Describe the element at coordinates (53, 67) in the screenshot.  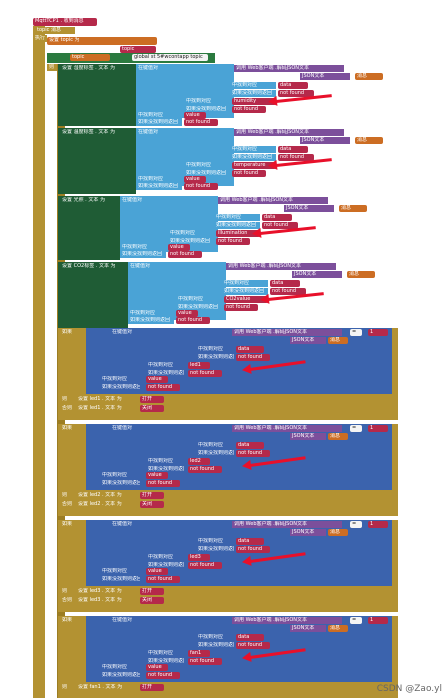
I see `then-label-top: 则` at that location.